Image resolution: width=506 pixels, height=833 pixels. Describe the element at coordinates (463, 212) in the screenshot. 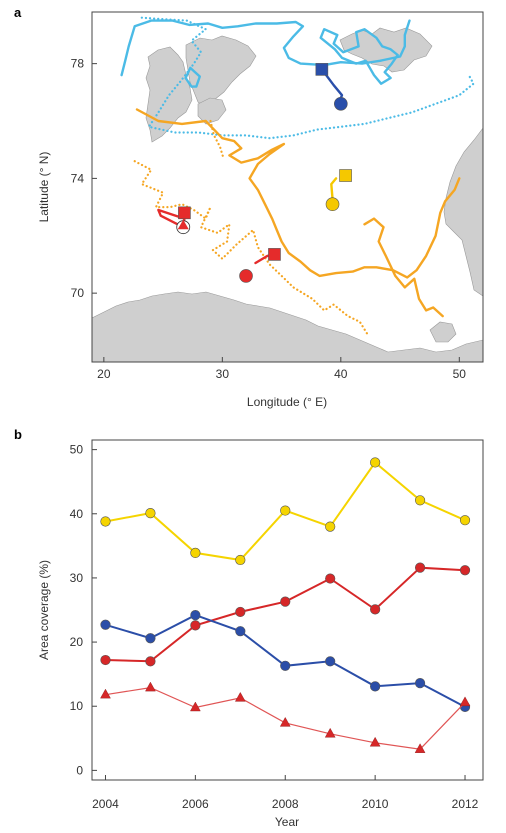

I see `land-novaya-zemlya` at that location.